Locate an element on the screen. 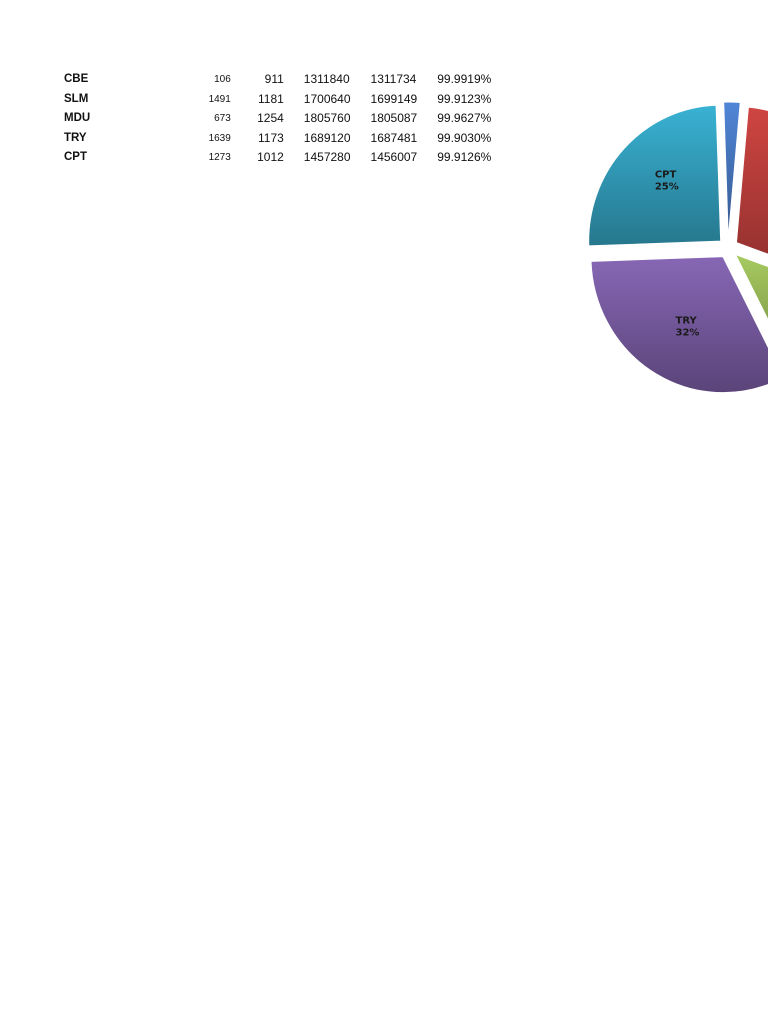 This screenshot has height=1024, width=768. row-value-d: 1805087 is located at coordinates (394, 118).